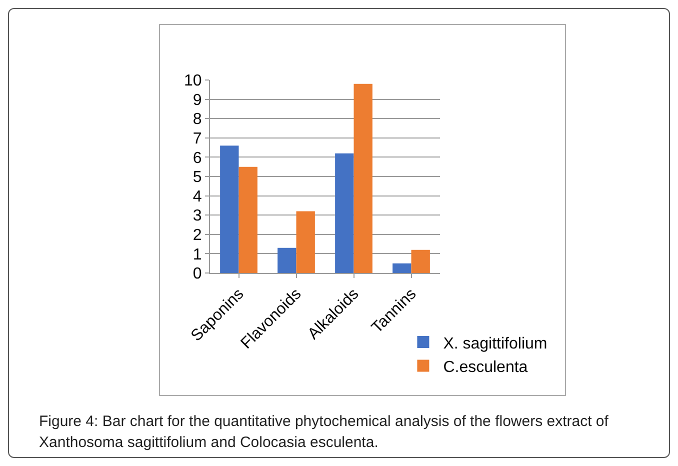 The height and width of the screenshot is (466, 678). Describe the element at coordinates (197, 100) in the screenshot. I see `y-tick-label: 9` at that location.